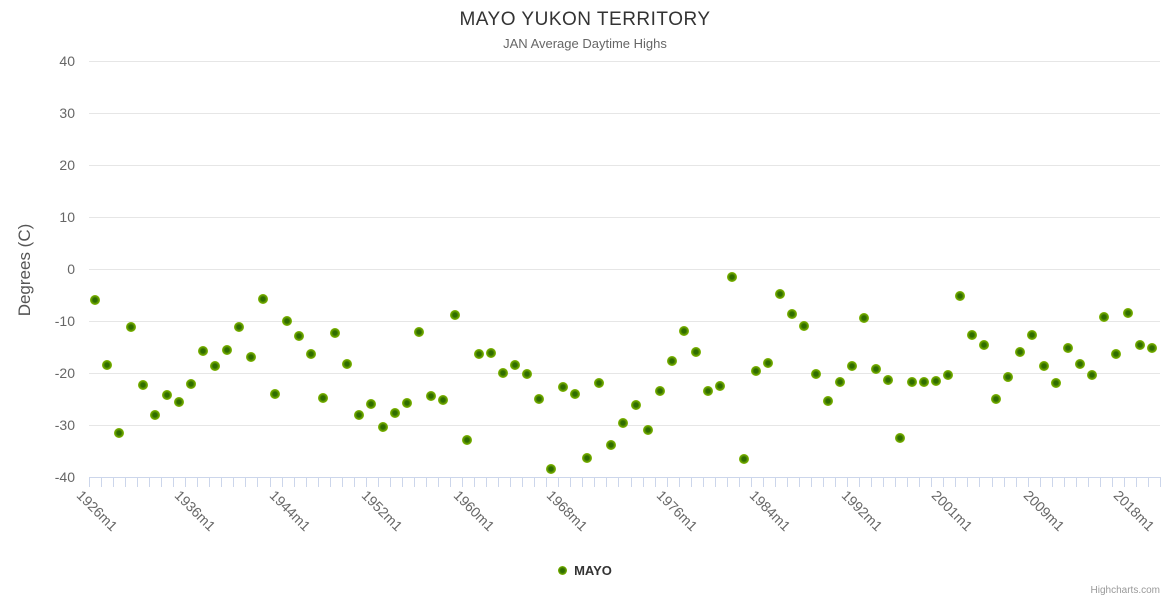 The width and height of the screenshot is (1170, 600). What do you see at coordinates (585, 570) in the screenshot?
I see `legend-item-mayo: MAYO` at bounding box center [585, 570].